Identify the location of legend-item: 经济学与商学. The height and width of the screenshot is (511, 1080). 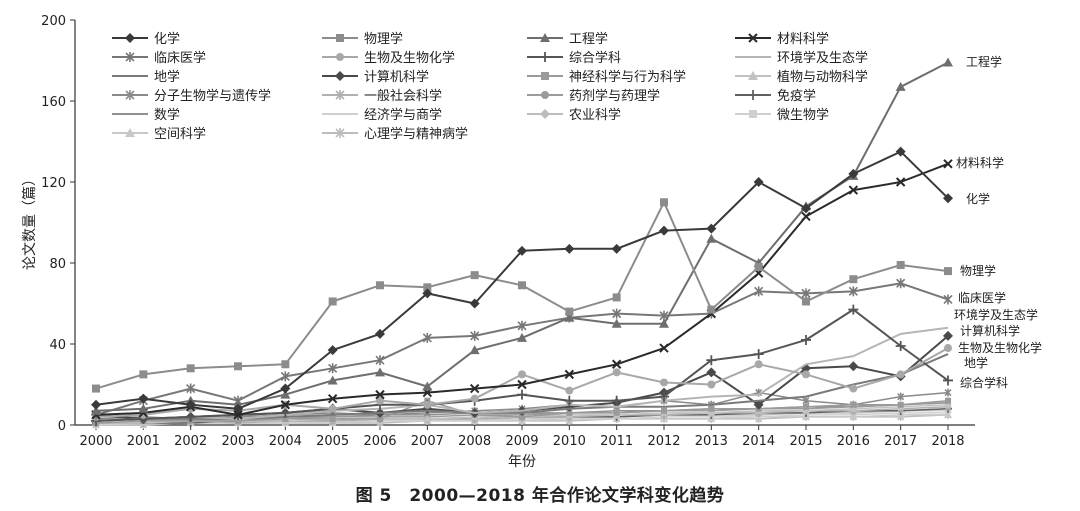
(382, 115).